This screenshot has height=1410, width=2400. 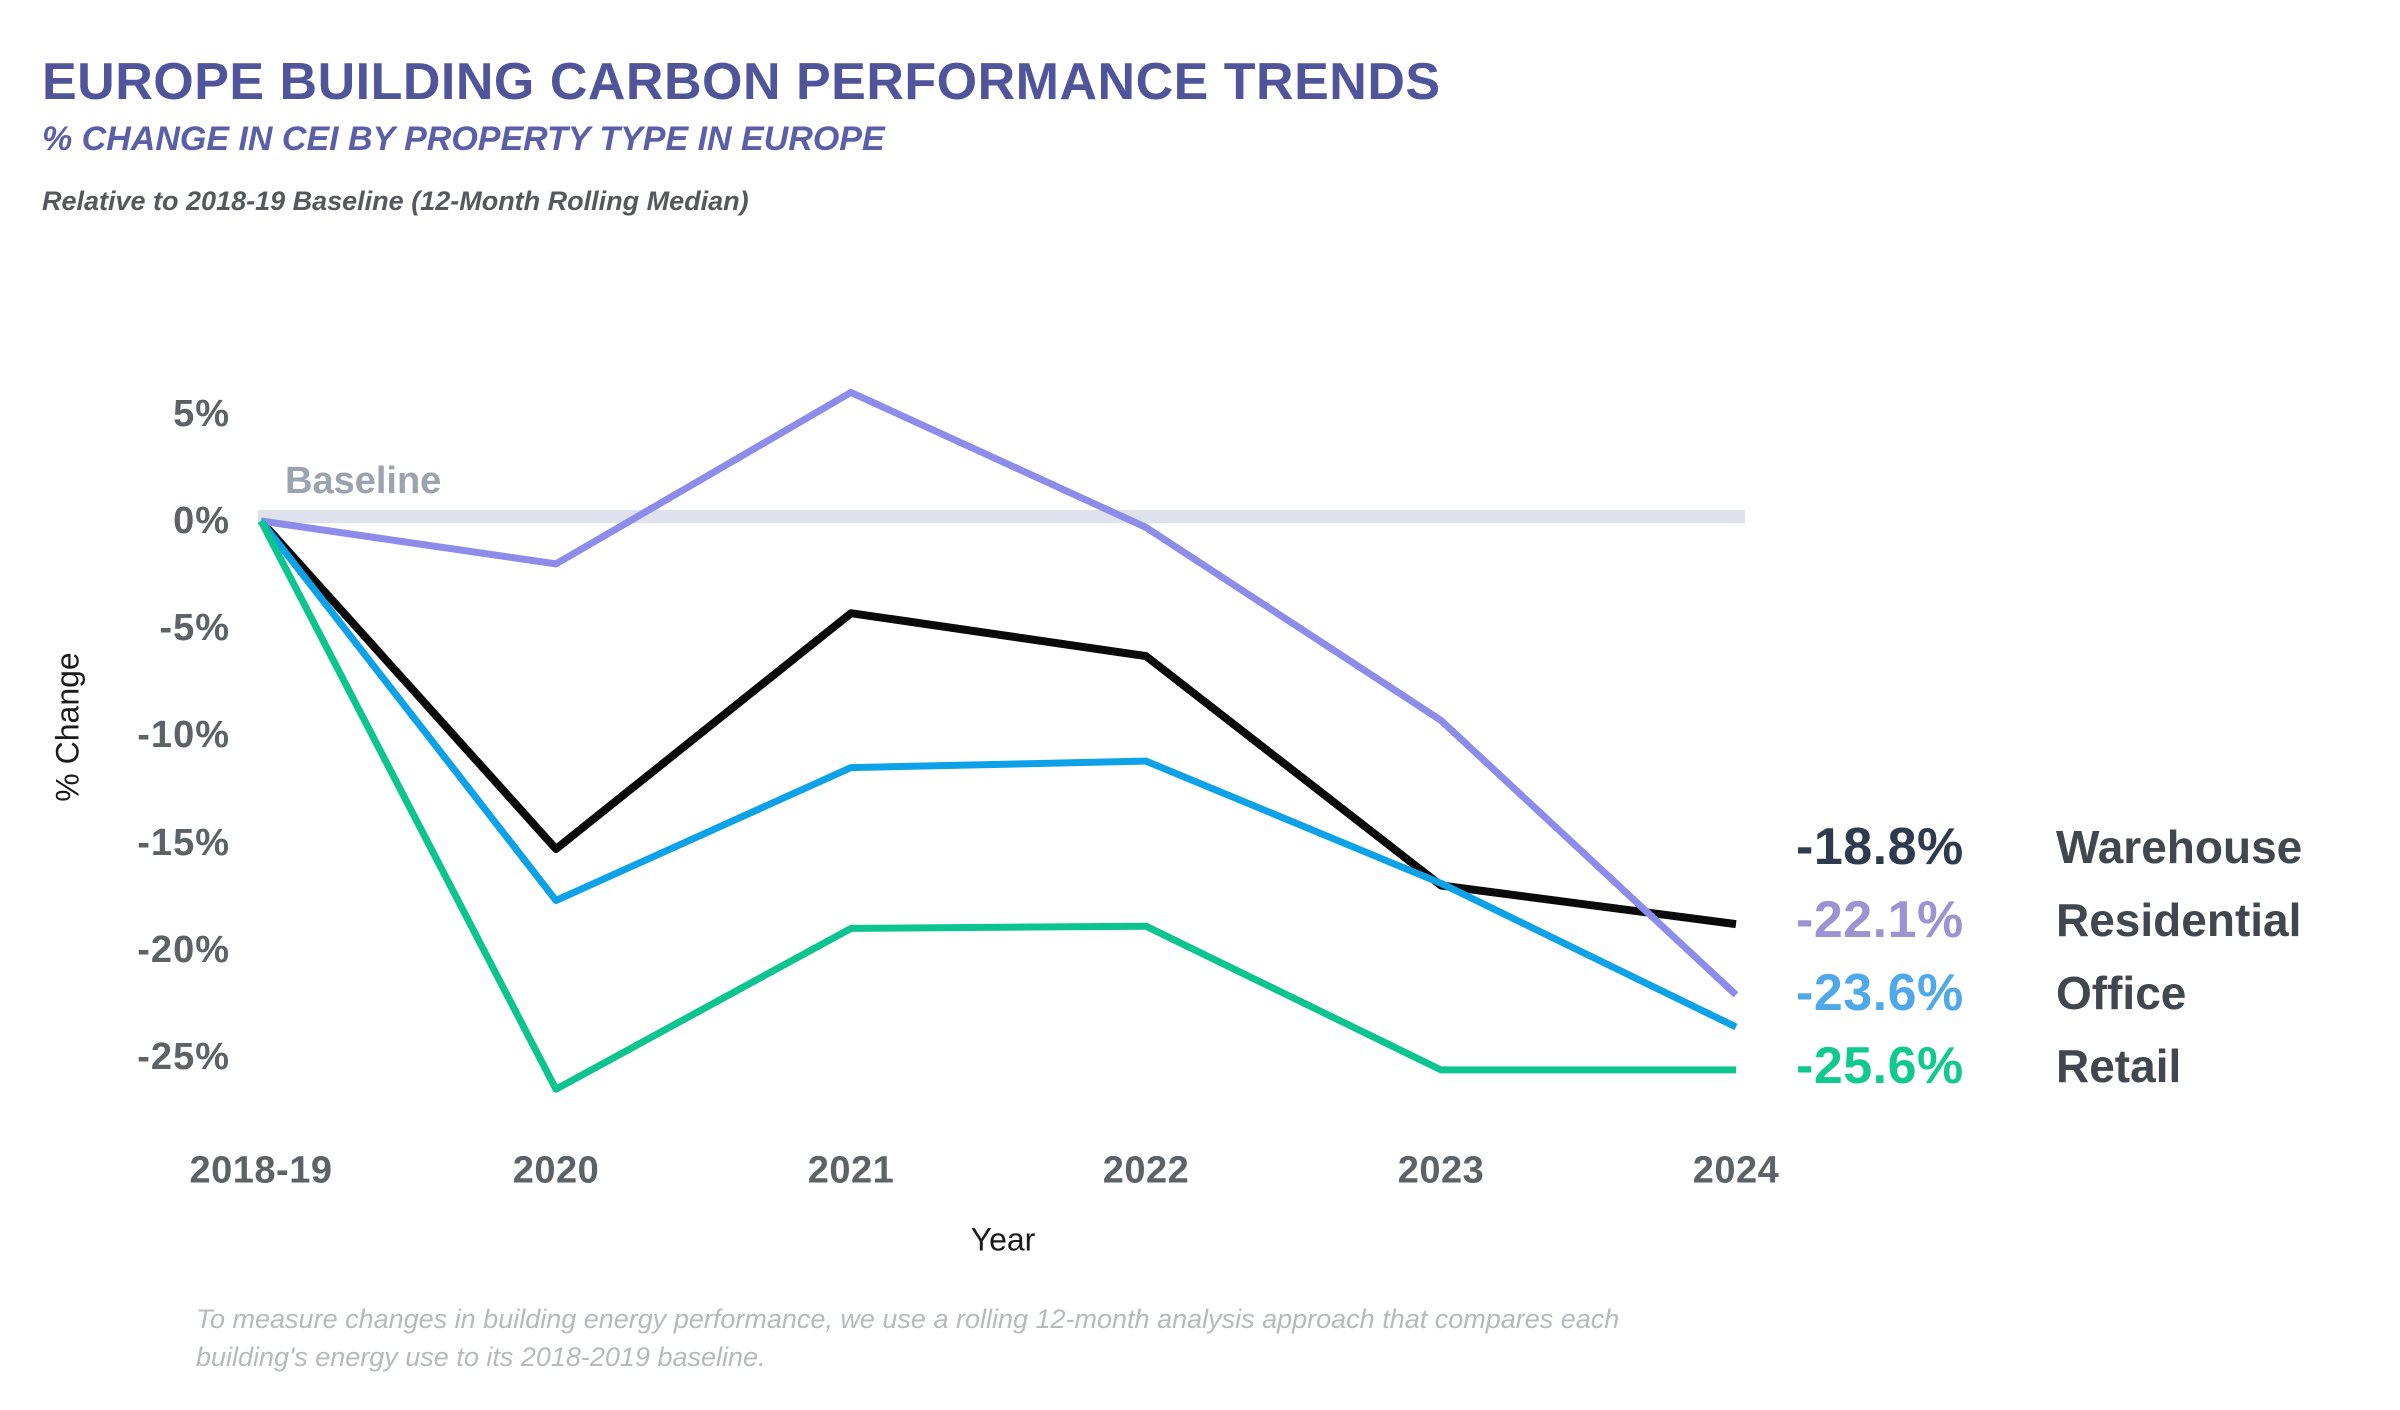 I want to click on legend-row-residential: -22.1% Residential, so click(x=2049, y=919).